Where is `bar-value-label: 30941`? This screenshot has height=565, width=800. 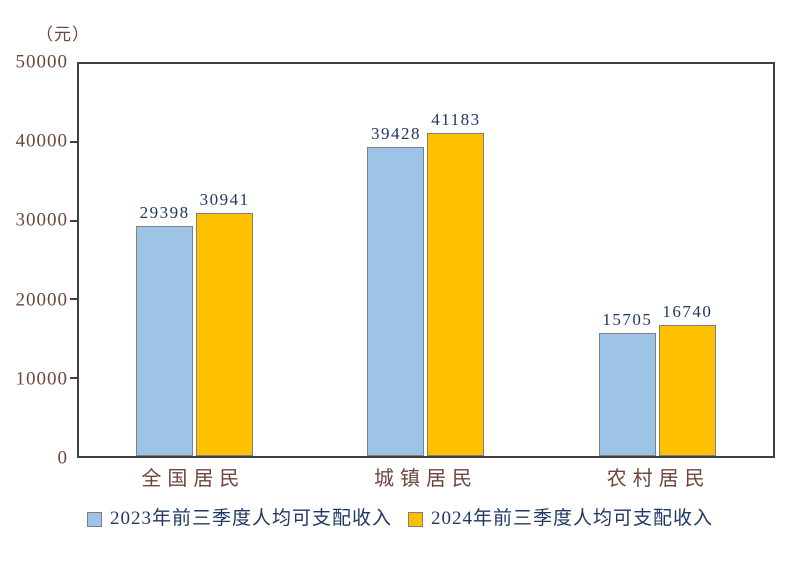 bar-value-label: 30941 is located at coordinates (224, 200).